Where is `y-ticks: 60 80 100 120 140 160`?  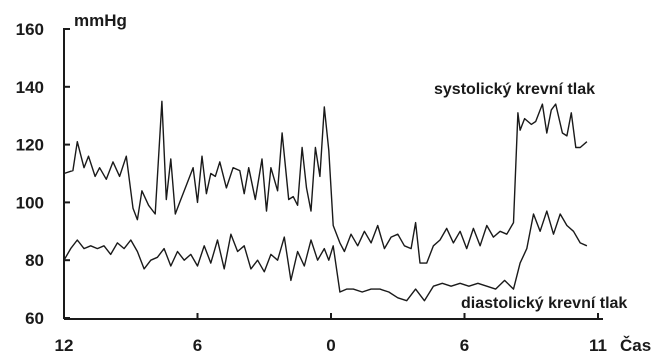 y-ticks: 60 80 100 120 140 160 is located at coordinates (43, 174).